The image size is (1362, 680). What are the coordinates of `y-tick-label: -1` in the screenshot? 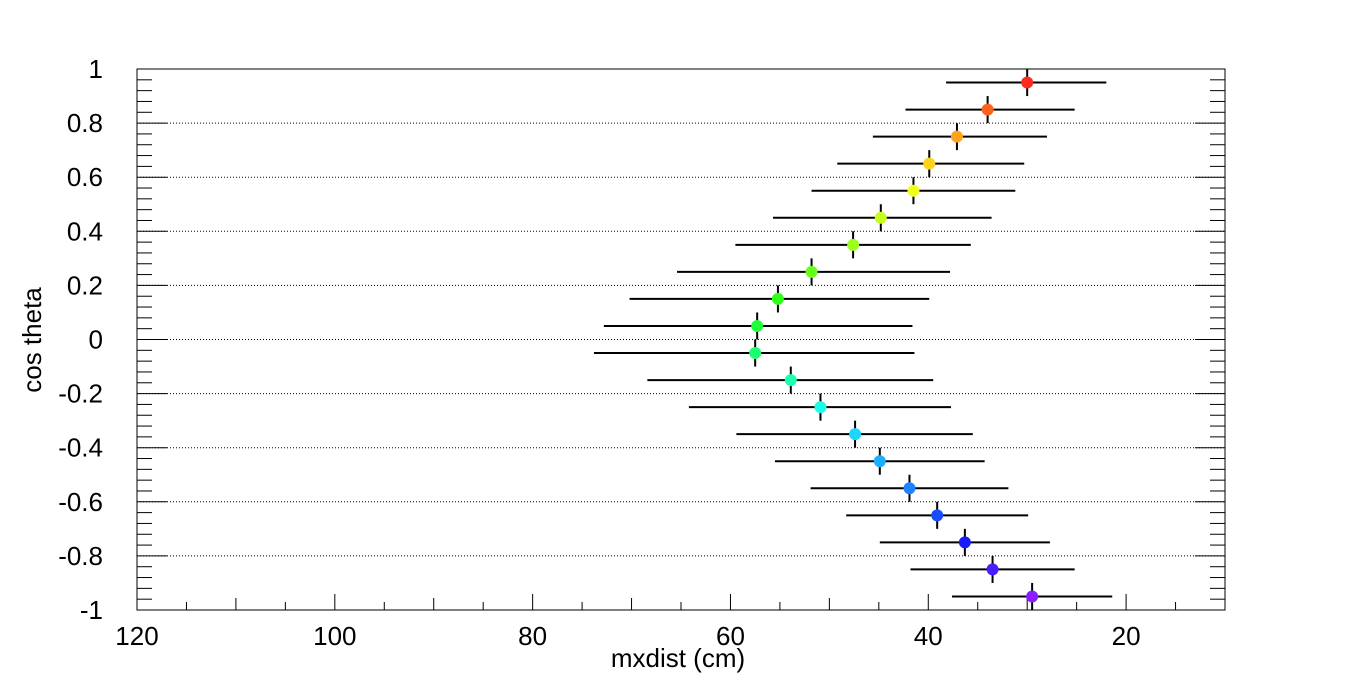 It's located at (91, 610).